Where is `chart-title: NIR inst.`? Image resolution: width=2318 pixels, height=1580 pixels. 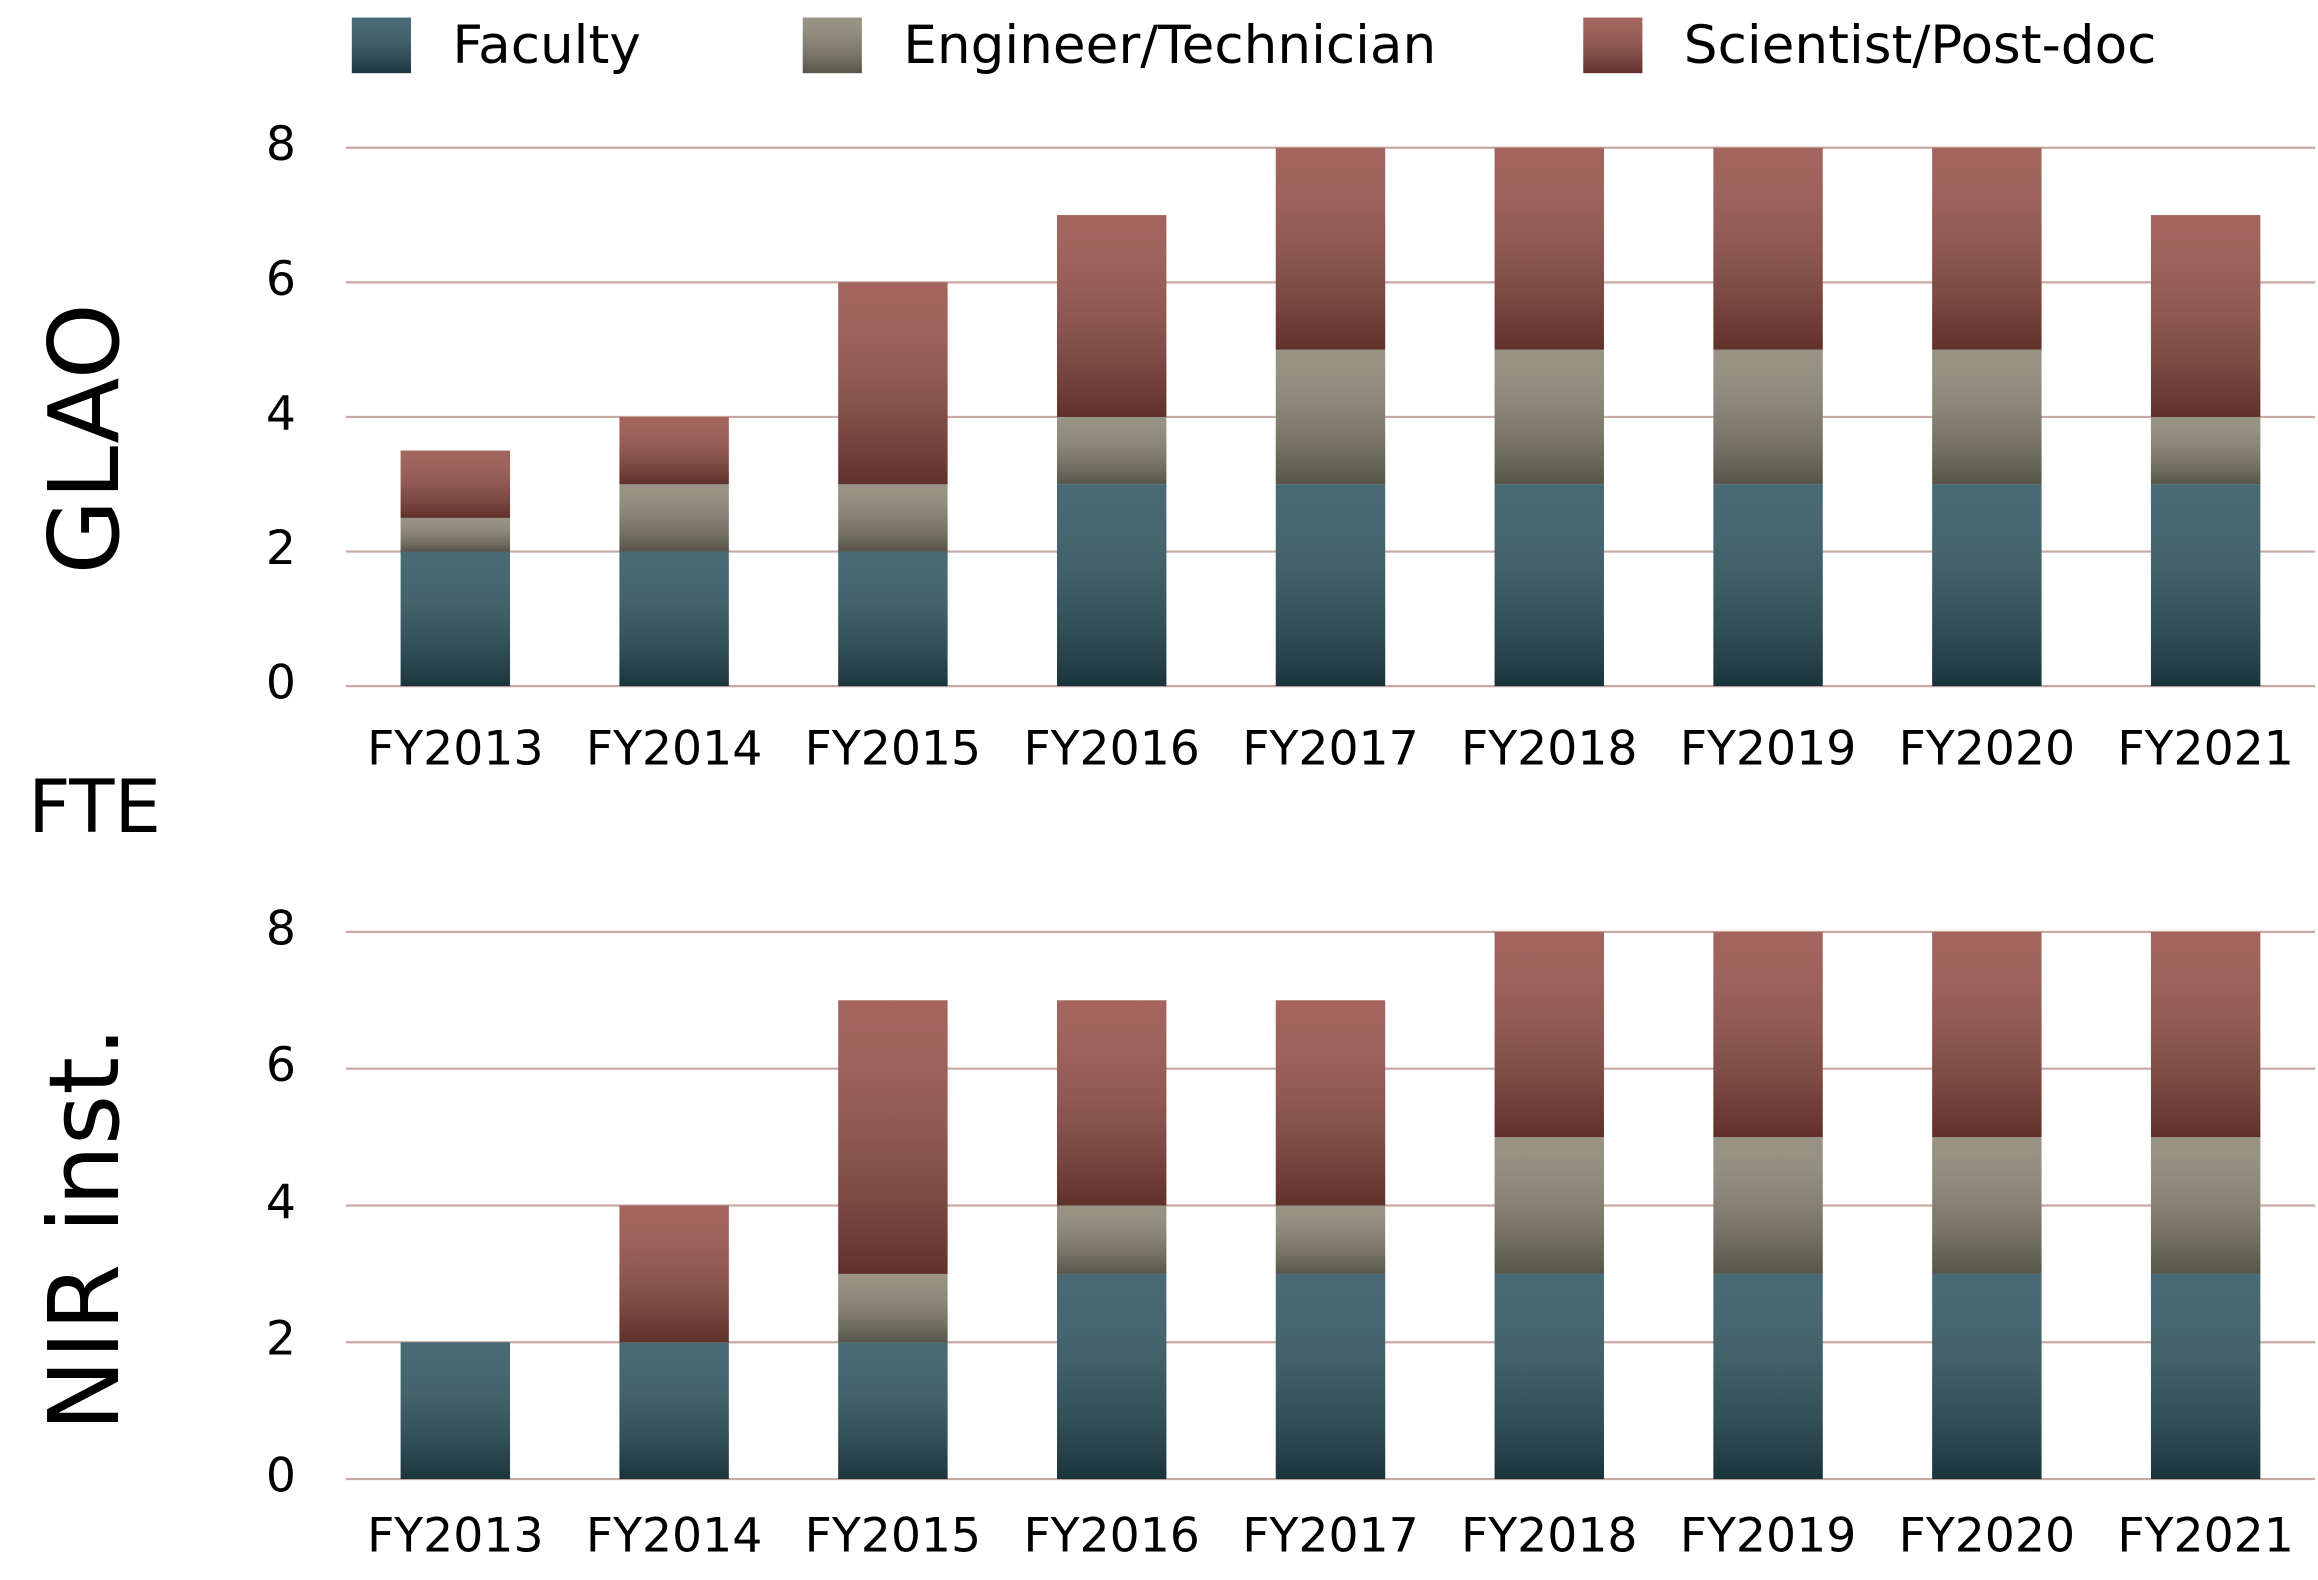 chart-title: NIR inst. is located at coordinates (85, 1228).